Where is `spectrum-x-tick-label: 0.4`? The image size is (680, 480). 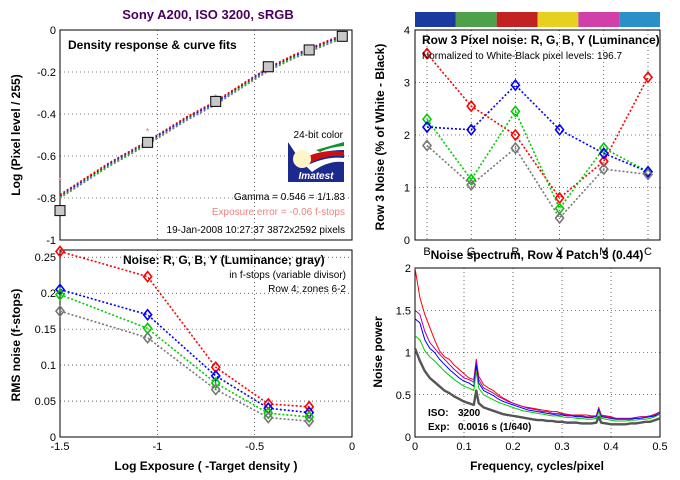
spectrum-x-tick-label: 0.4 is located at coordinates (610, 447).